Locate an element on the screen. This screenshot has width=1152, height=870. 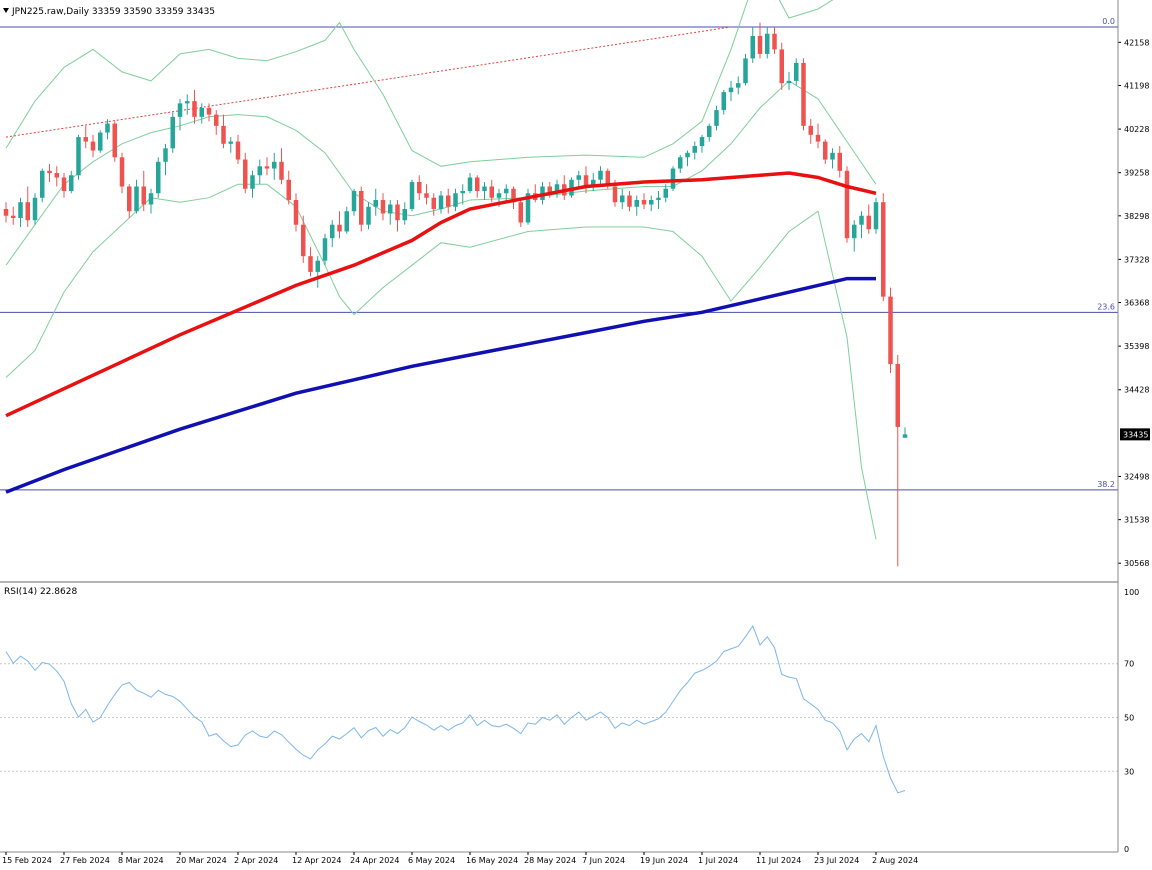
price-tick-label: 37328 is located at coordinates (1136, 259).